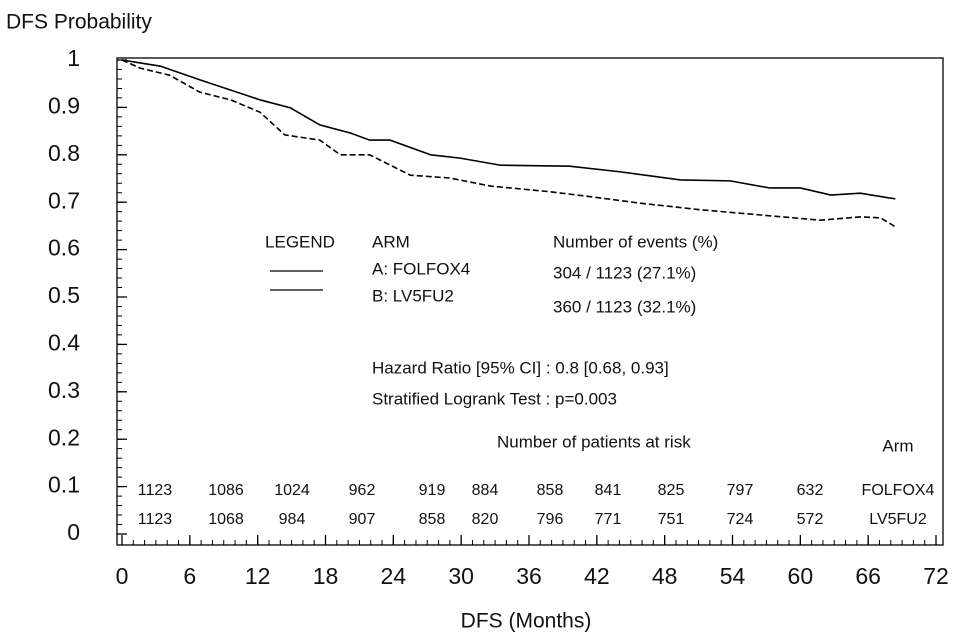  Describe the element at coordinates (898, 490) in the screenshot. I see `at-risk-arm: FOLFOX4` at that location.